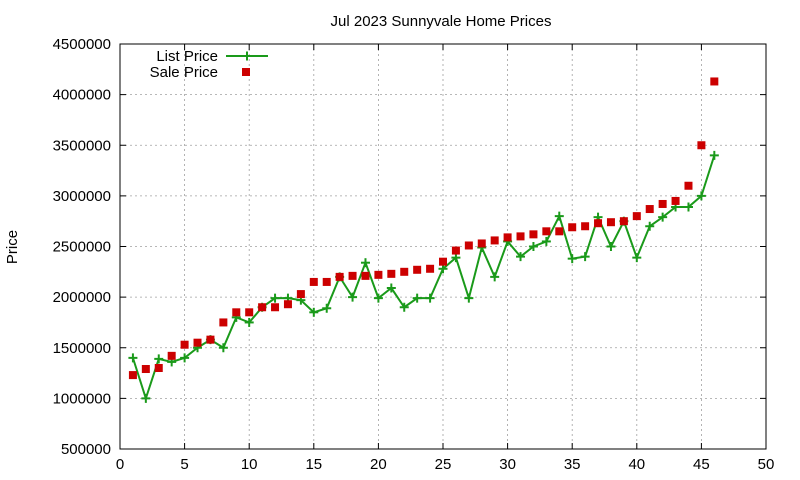  I want to click on legend-marker-list-price, so click(247, 56).